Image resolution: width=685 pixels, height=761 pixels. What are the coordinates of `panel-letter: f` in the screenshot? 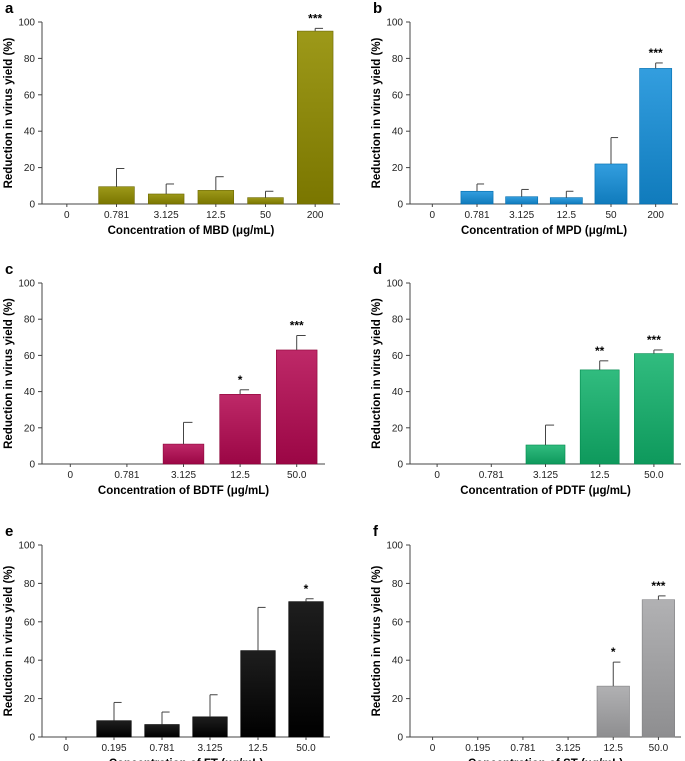 It's located at (376, 531).